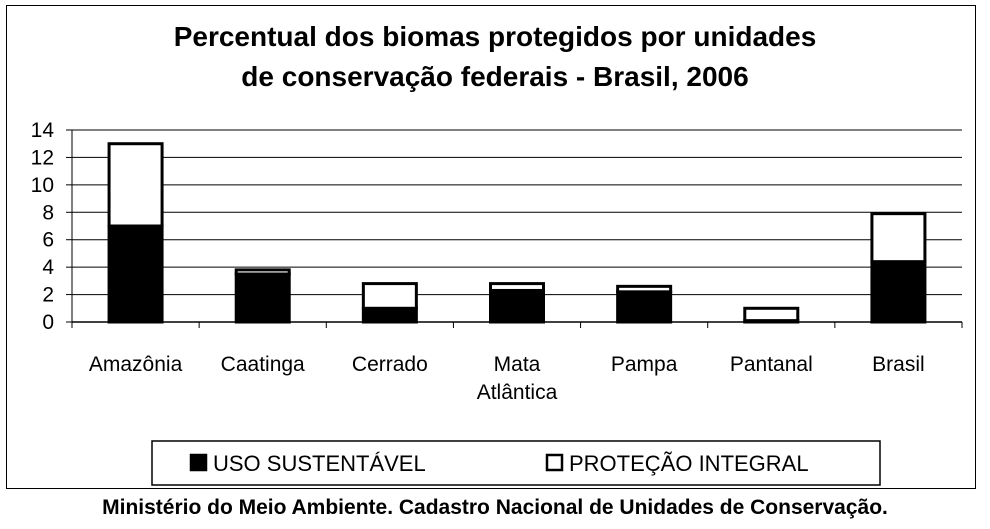  What do you see at coordinates (48, 240) in the screenshot?
I see `y-tick-label-6: 6` at bounding box center [48, 240].